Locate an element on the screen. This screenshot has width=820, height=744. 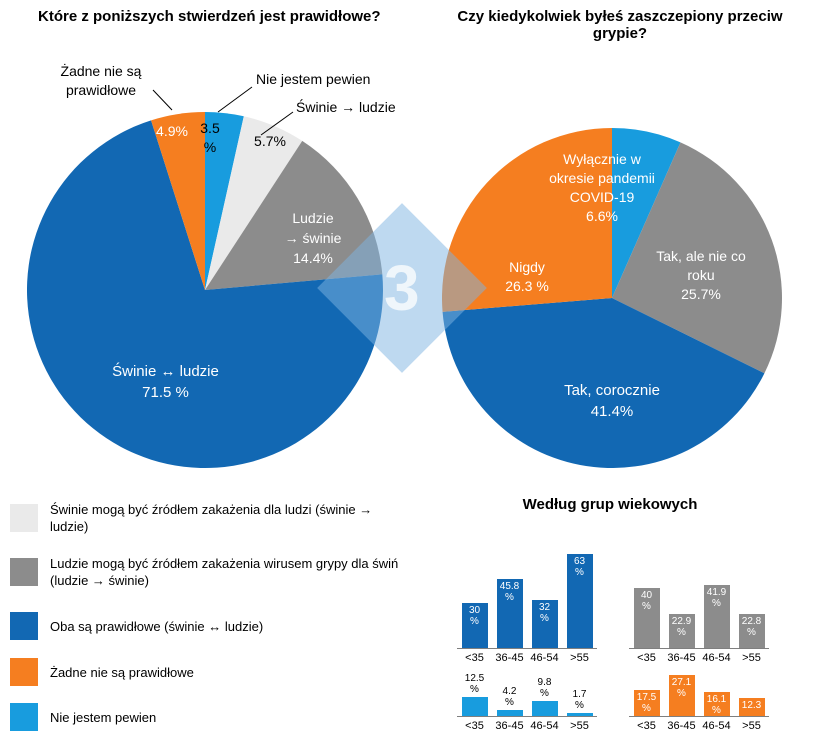
bar-value-label: 63 % is located at coordinates (579, 566).